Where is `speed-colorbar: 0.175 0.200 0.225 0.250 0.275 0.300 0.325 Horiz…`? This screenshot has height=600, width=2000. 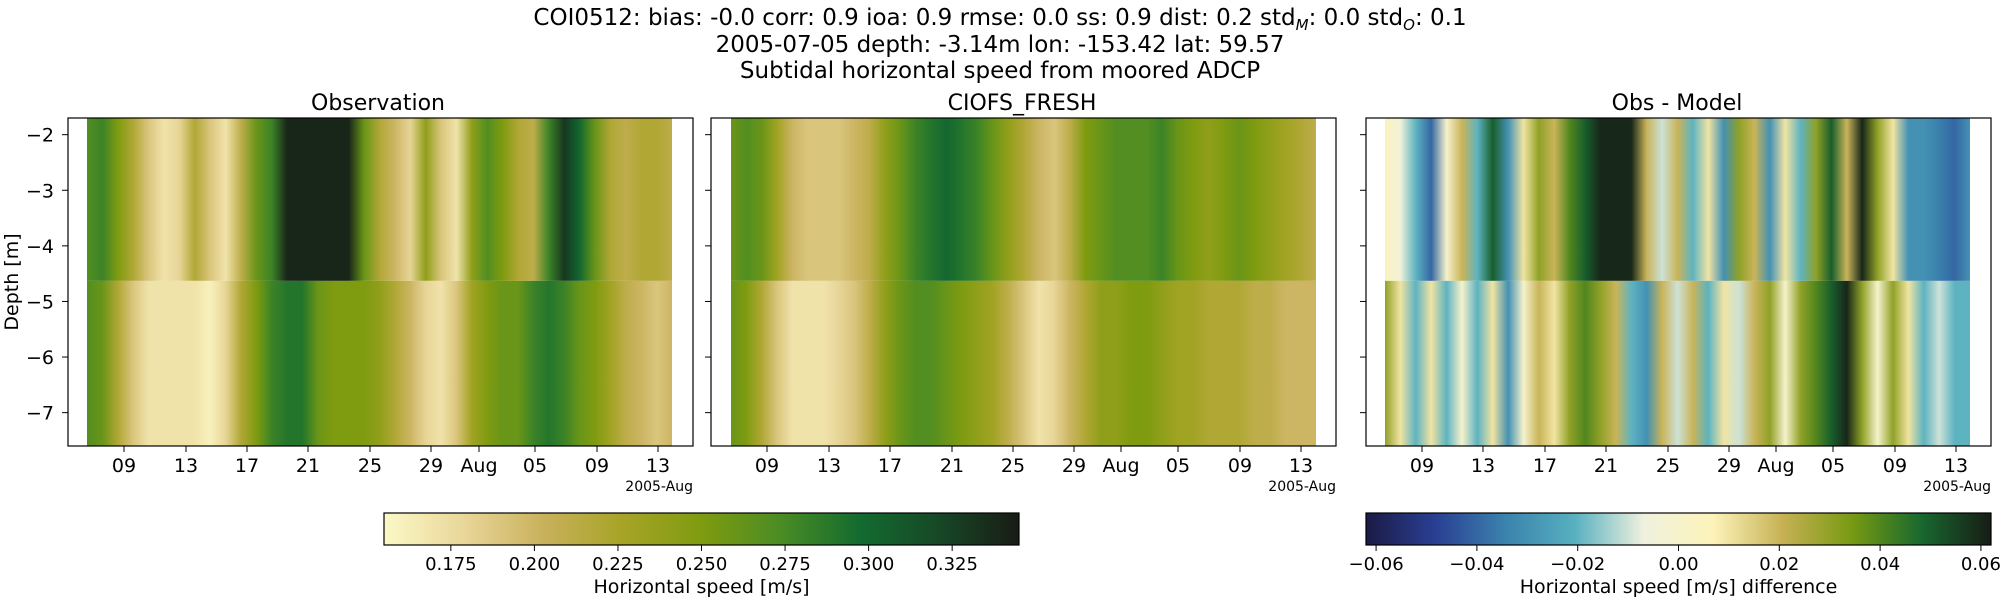 speed-colorbar: 0.175 0.200 0.225 0.250 0.275 0.300 0.325 Horiz… is located at coordinates (701, 555).